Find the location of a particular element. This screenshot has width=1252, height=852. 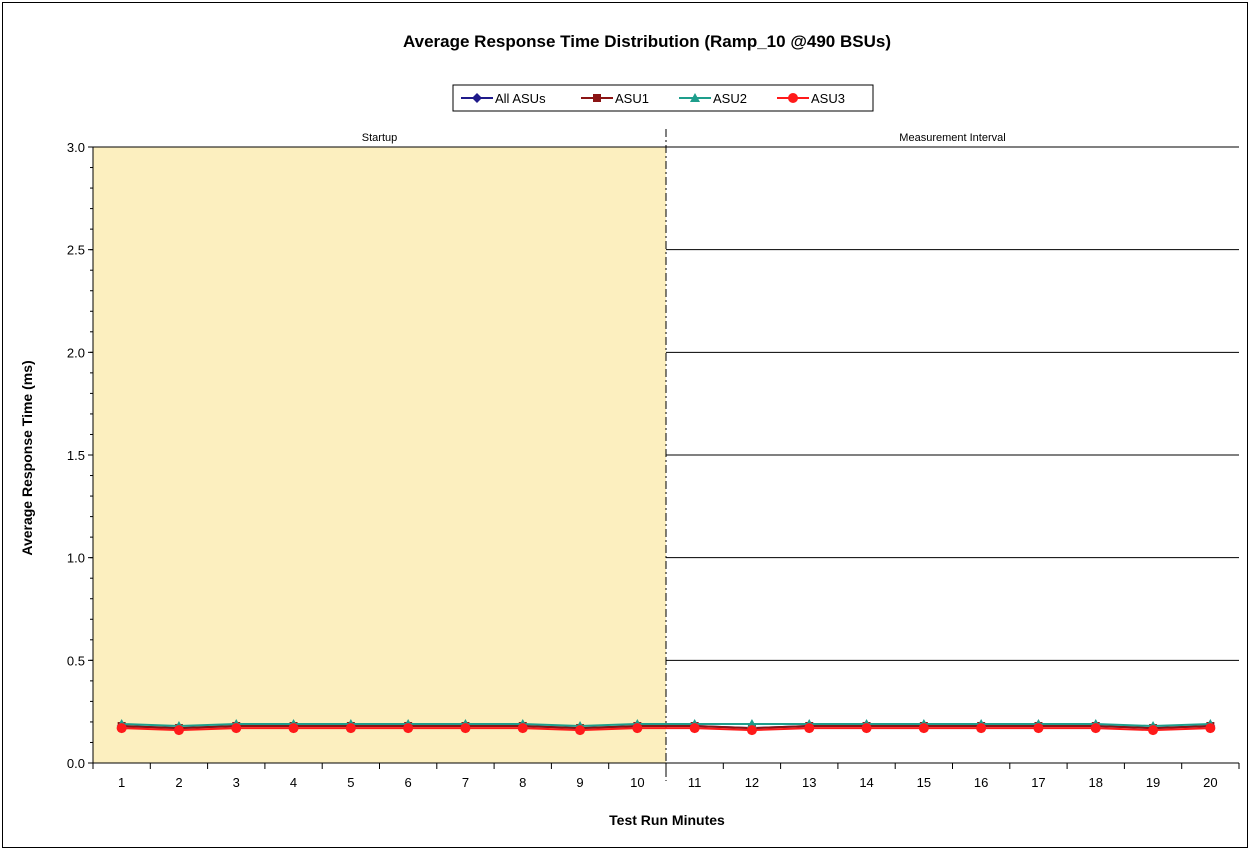

x-tick-label: 4 is located at coordinates (293, 782).